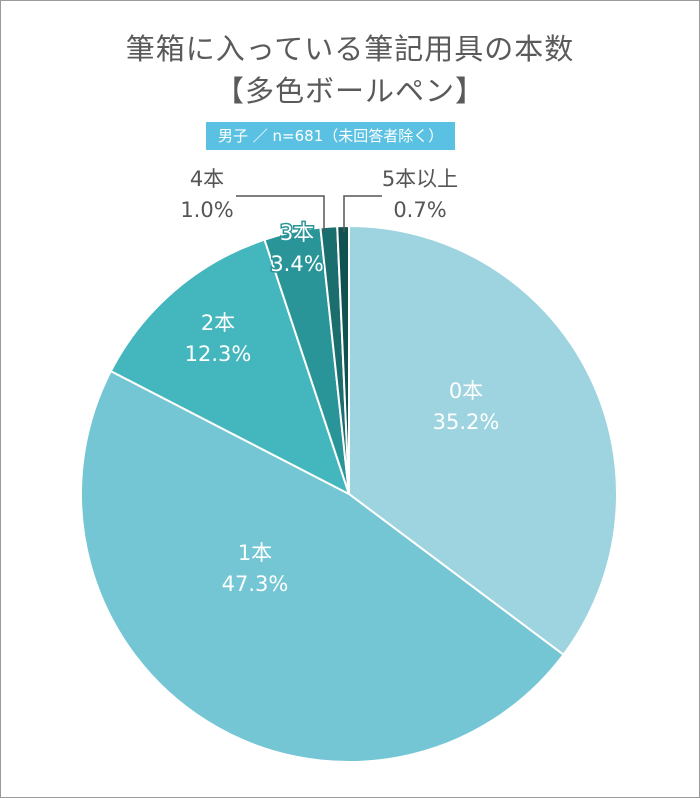  I want to click on chart-title: 筆箱に入っている筆記用具の本数, so click(350, 49).